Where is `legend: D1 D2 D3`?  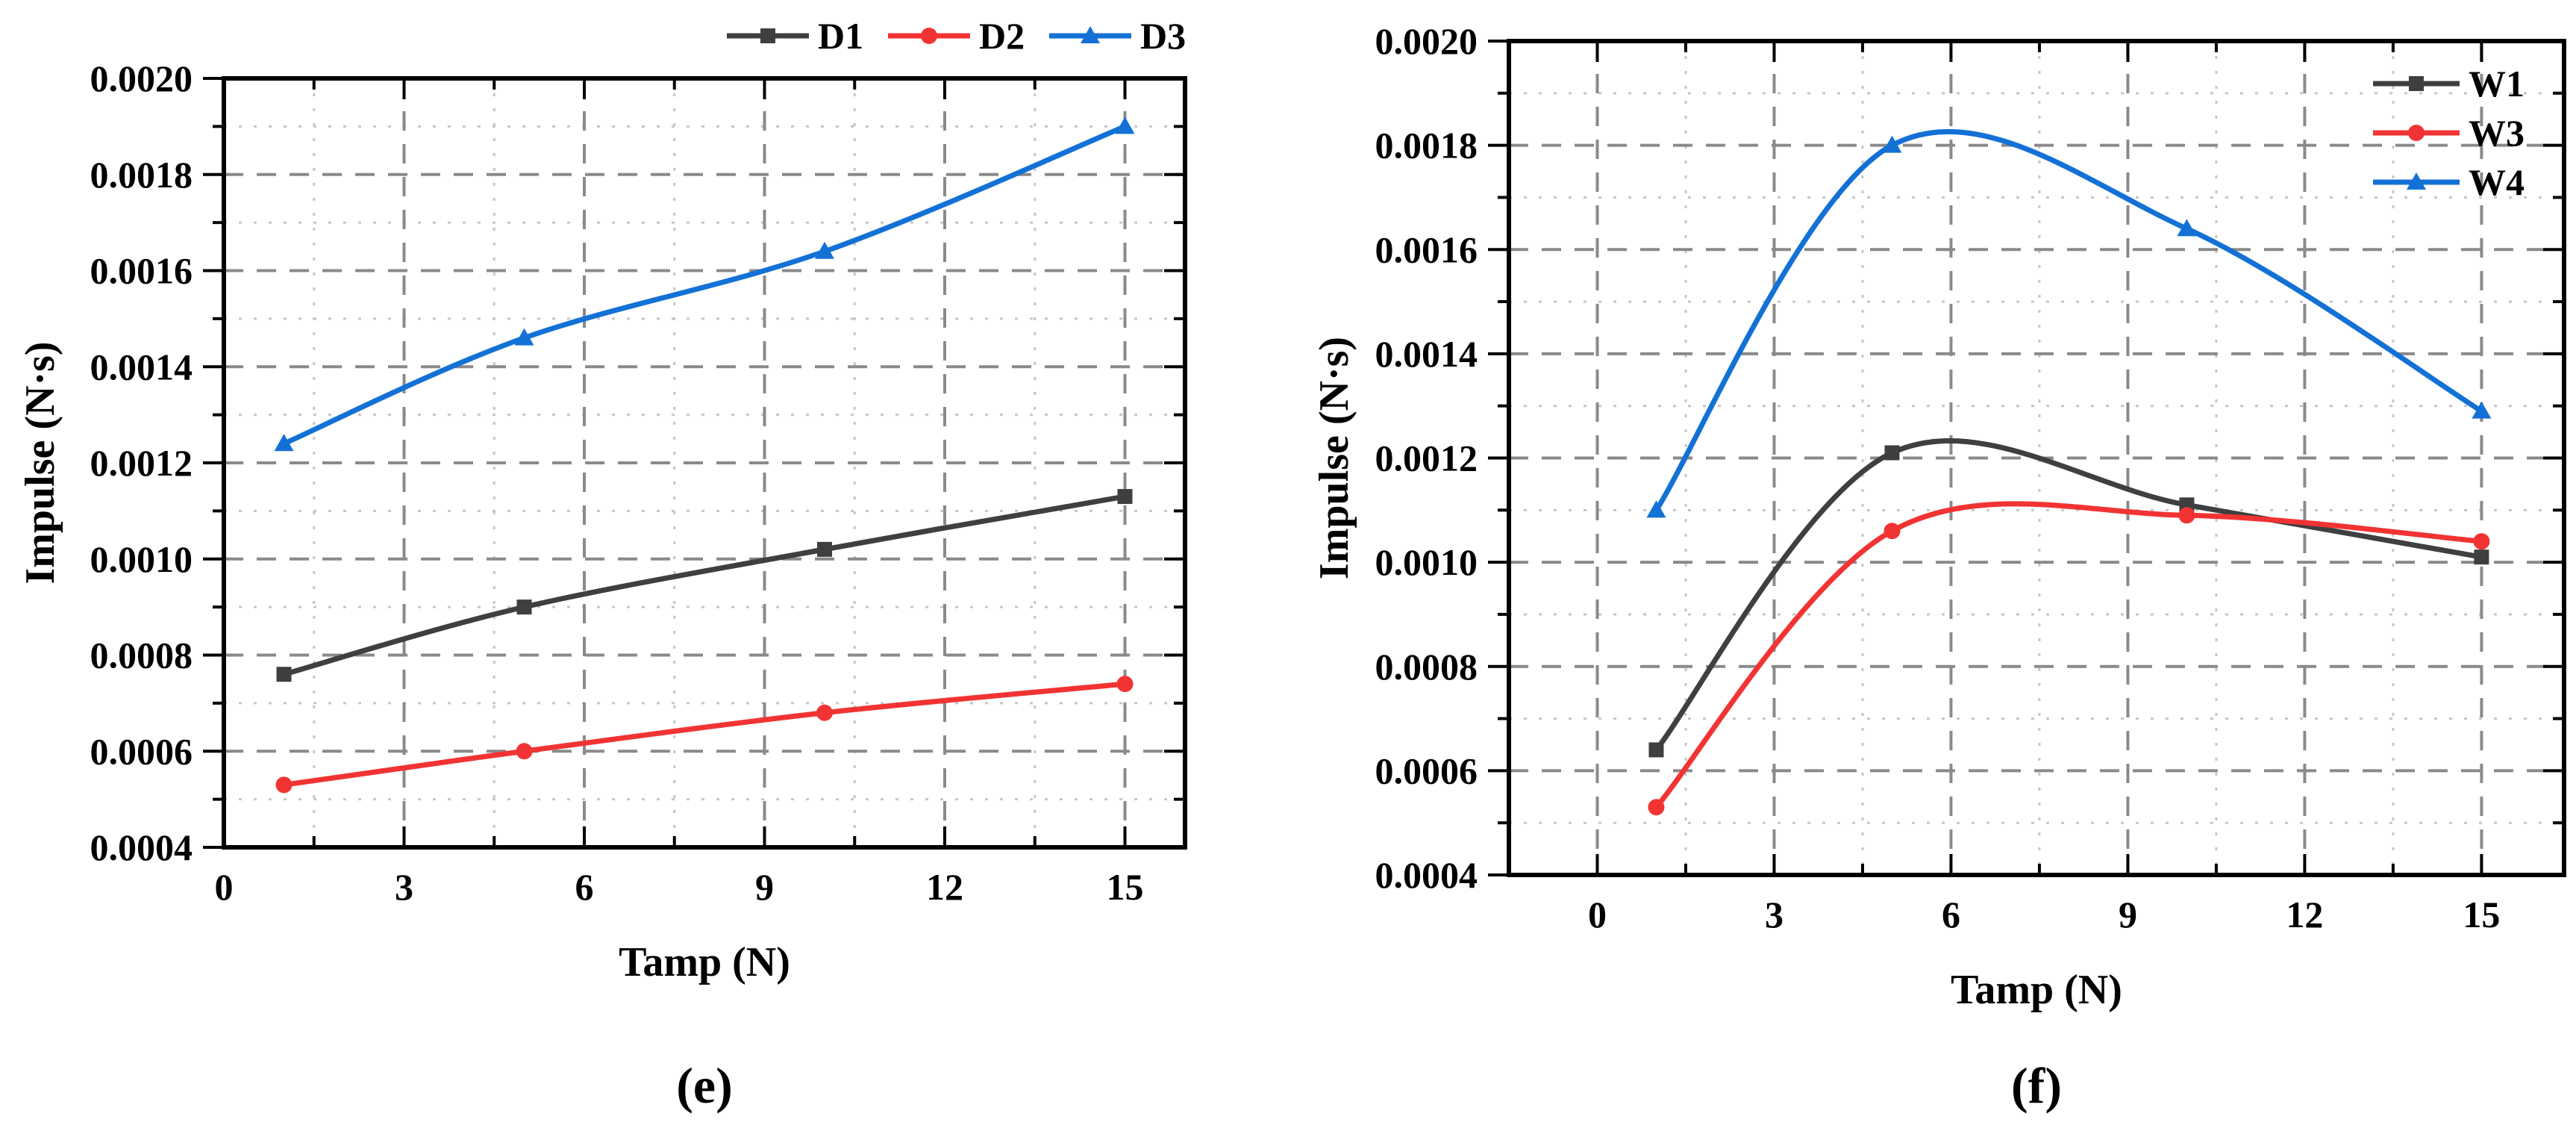
legend: D1 D2 D3 is located at coordinates (956, 36).